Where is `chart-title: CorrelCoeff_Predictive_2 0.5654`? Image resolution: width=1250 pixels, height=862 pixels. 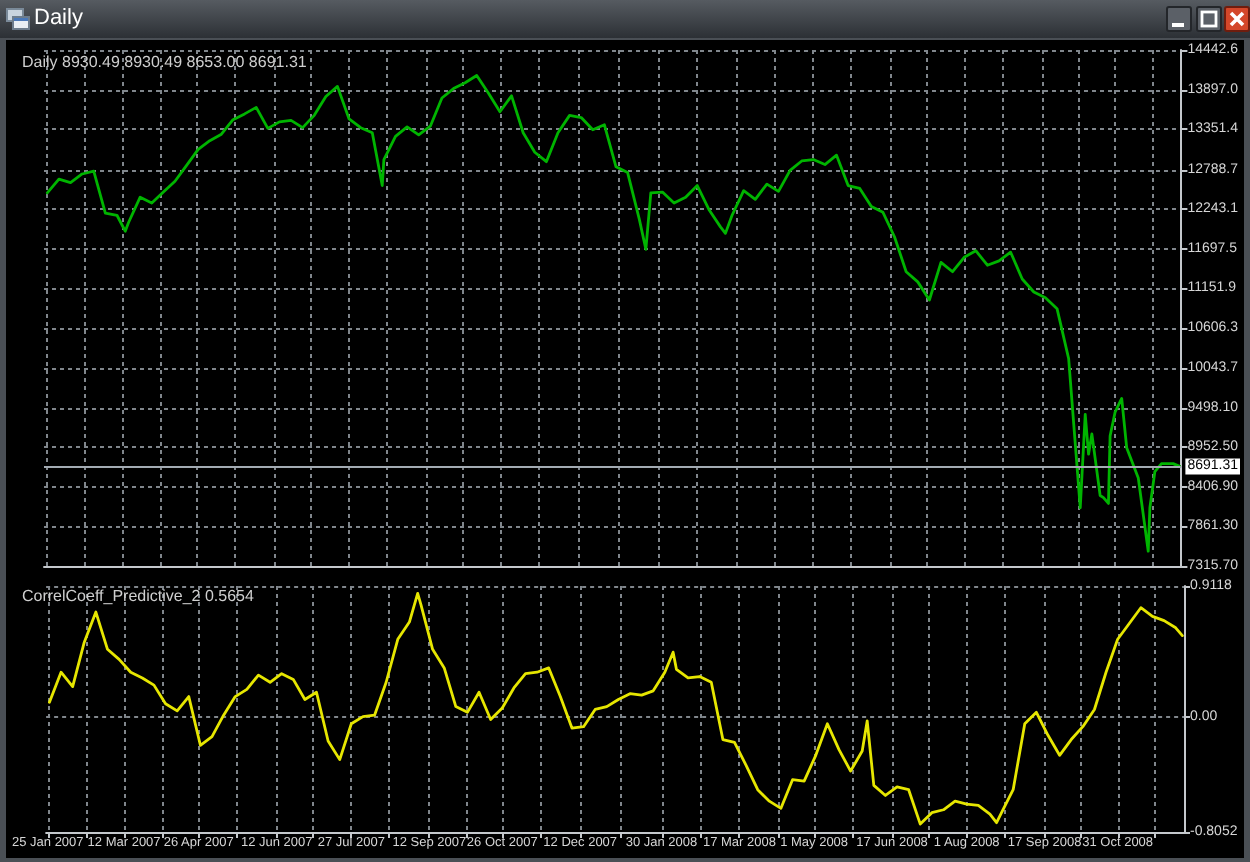 chart-title: CorrelCoeff_Predictive_2 0.5654 is located at coordinates (138, 596).